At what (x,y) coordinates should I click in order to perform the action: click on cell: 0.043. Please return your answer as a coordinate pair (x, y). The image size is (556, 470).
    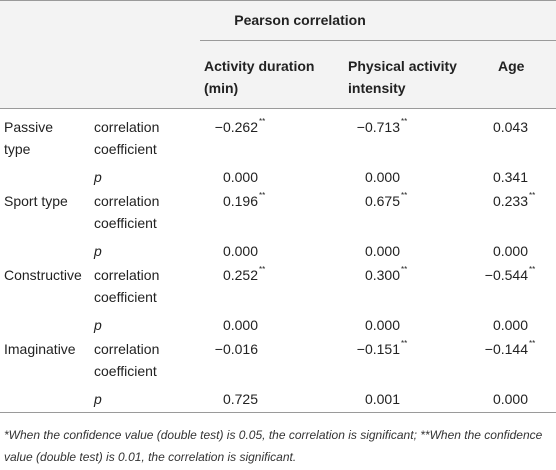
    Looking at the image, I should click on (510, 127).